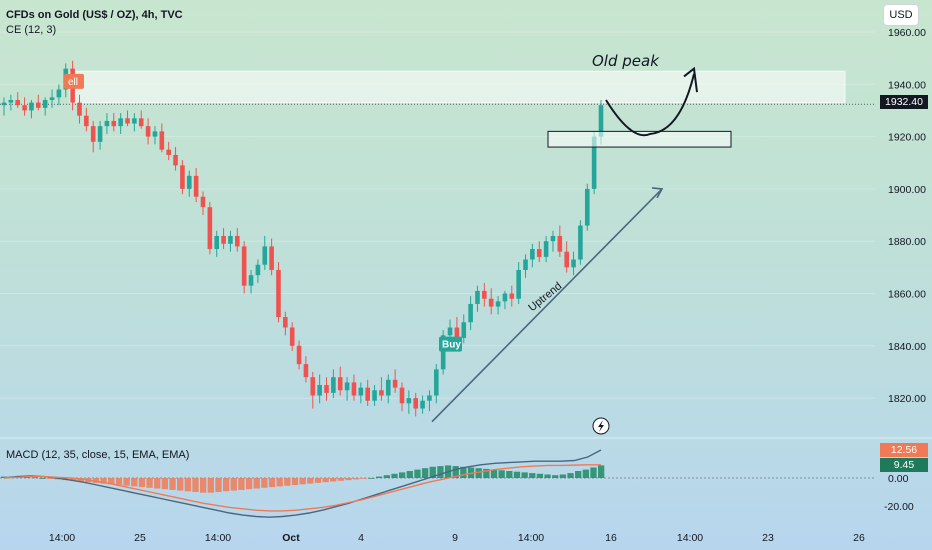  I want to click on lightning-icon-glyph, so click(601, 426).